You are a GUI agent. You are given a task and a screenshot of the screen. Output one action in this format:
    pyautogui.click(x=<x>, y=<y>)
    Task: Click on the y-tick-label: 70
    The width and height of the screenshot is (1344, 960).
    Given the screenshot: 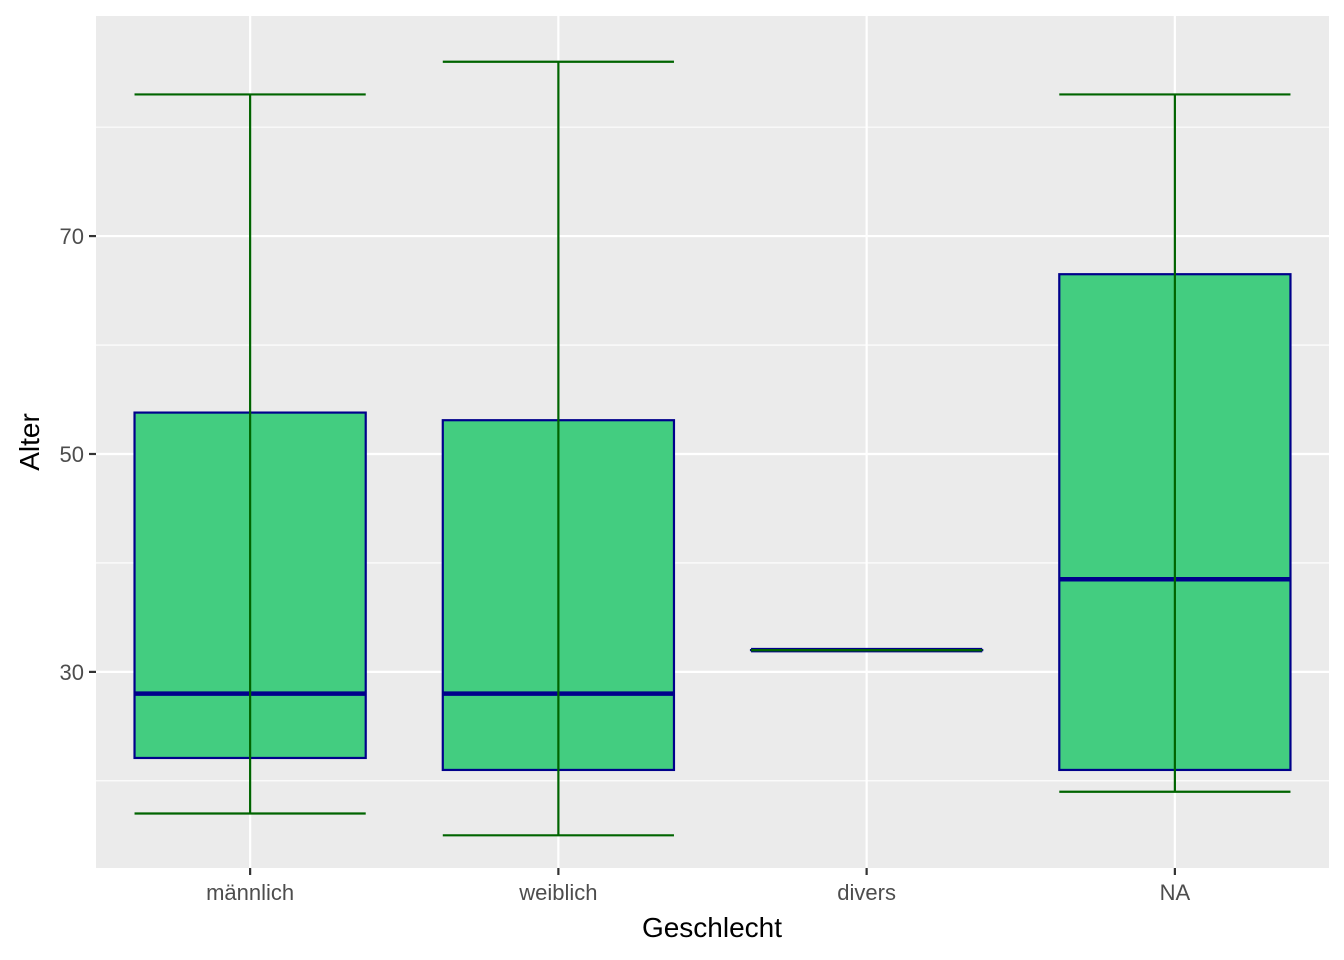 What is the action you would take?
    pyautogui.click(x=72, y=236)
    